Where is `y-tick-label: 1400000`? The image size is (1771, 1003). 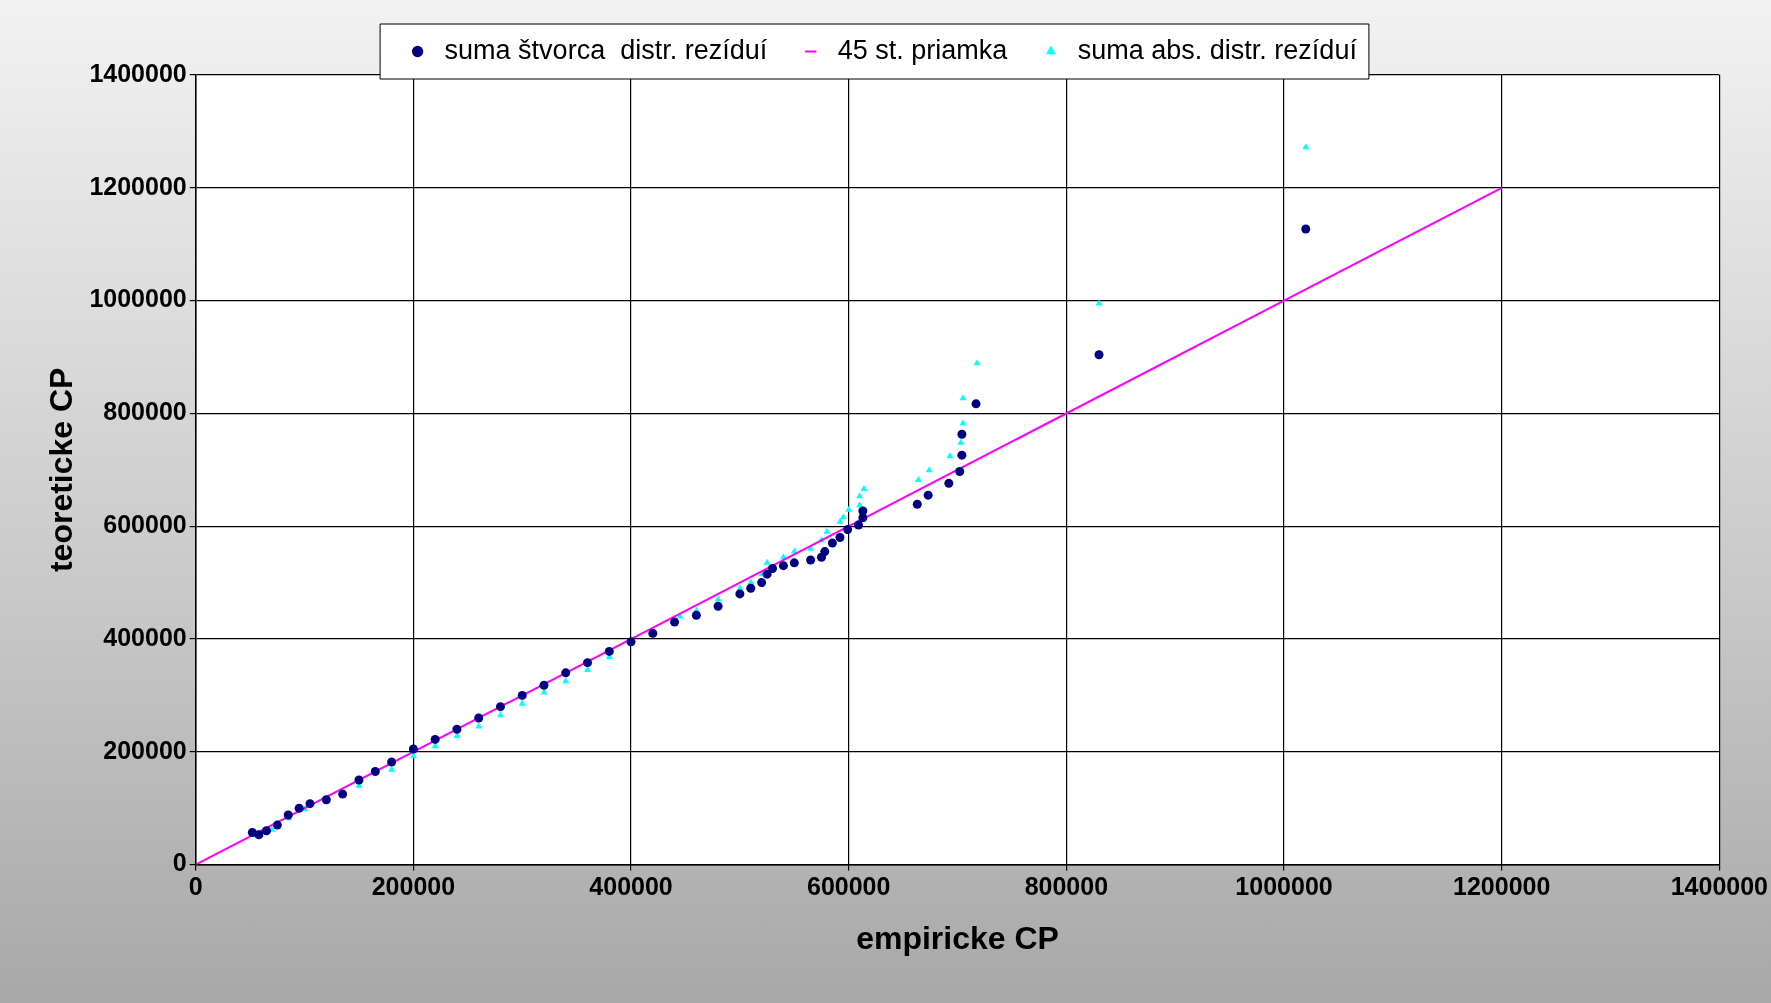
y-tick-label: 1400000 is located at coordinates (138, 72).